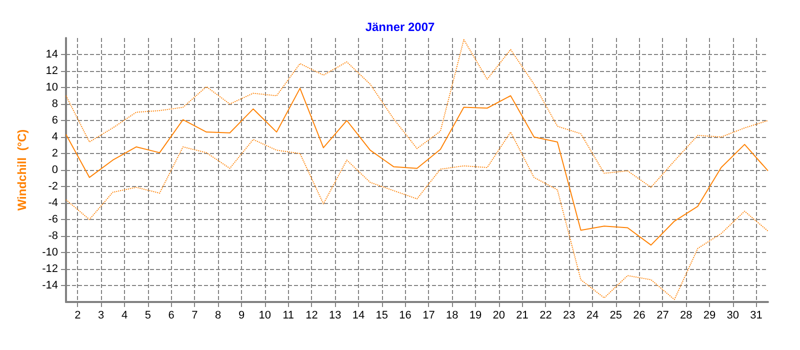  What do you see at coordinates (546, 316) in the screenshot?
I see `x-tick-label: 22` at bounding box center [546, 316].